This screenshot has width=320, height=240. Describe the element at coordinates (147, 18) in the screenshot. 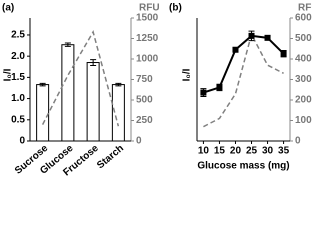

I see `y2-tick-label: 1500` at that location.